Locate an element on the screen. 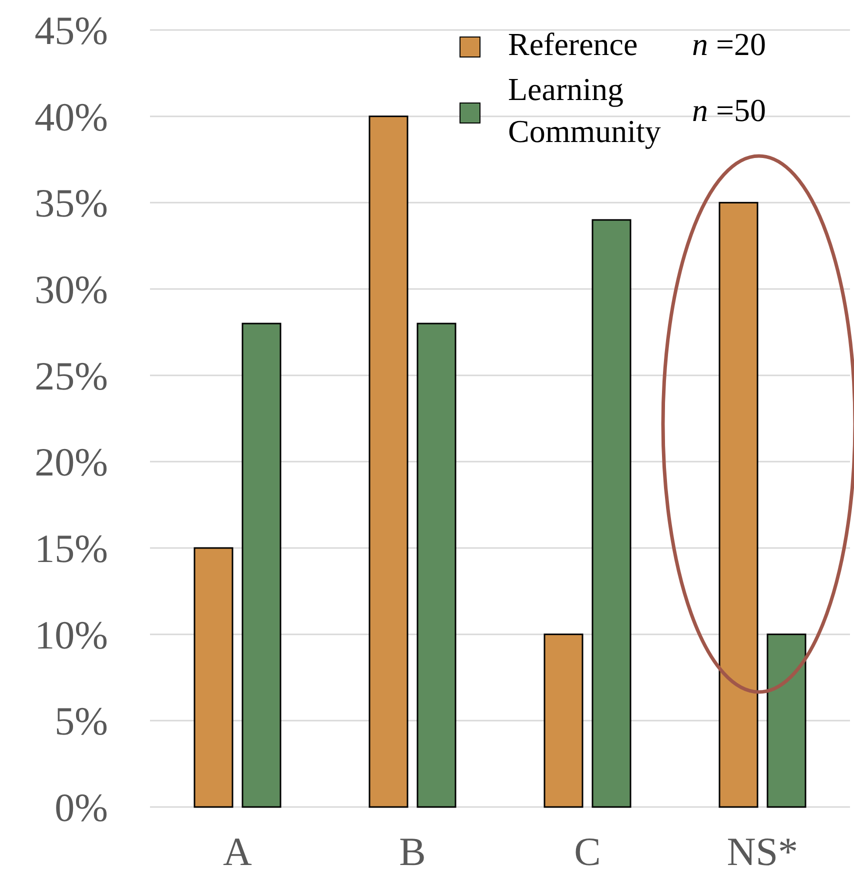 This screenshot has width=854, height=885. x-tick-label: B is located at coordinates (412, 851).